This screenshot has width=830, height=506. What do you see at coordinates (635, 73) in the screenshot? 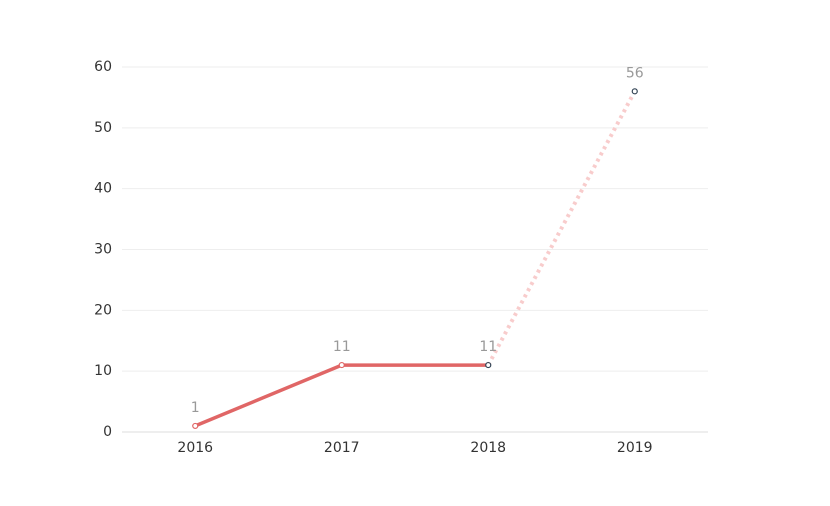
I see `value-label: 56` at bounding box center [635, 73].